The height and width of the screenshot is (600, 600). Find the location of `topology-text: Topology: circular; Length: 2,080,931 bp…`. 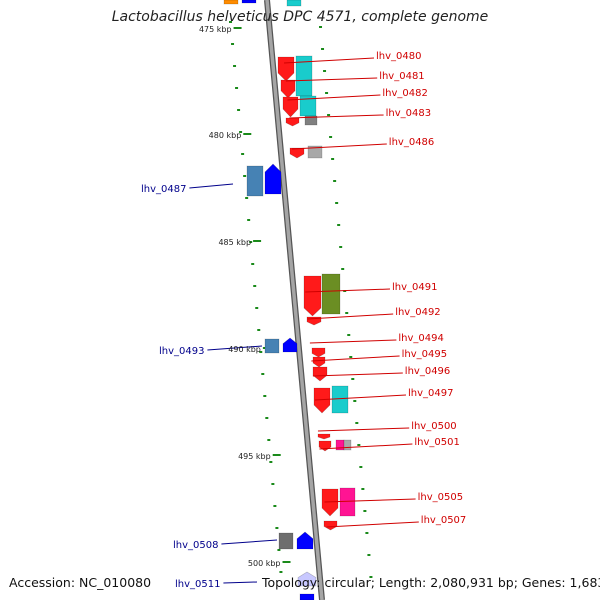

topology-text: Topology: circular; Length: 2,080,931 bp… is located at coordinates (431, 582).